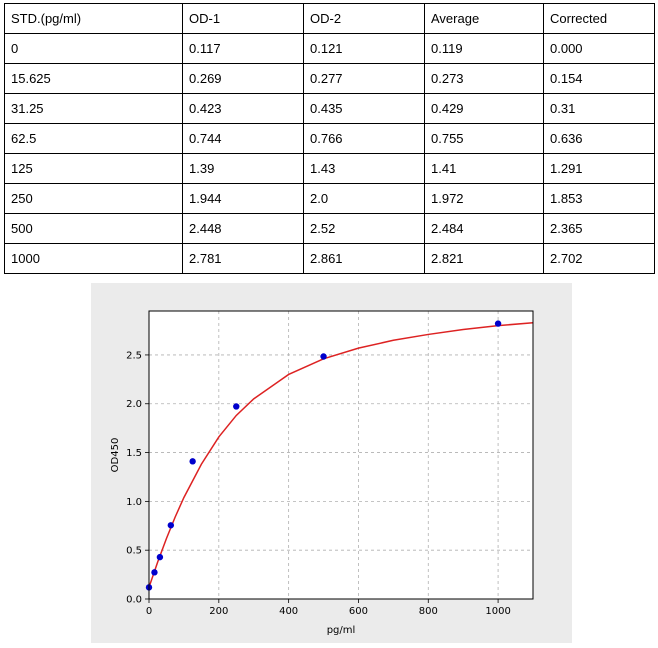 The width and height of the screenshot is (658, 648). I want to click on table-row: 15.625 0.269 0.277 0.273 0.154, so click(329, 78).